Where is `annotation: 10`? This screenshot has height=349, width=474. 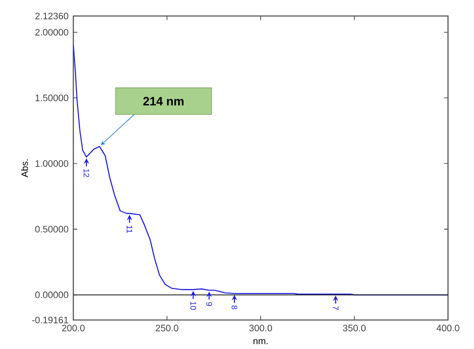
annotation: 10 is located at coordinates (193, 306).